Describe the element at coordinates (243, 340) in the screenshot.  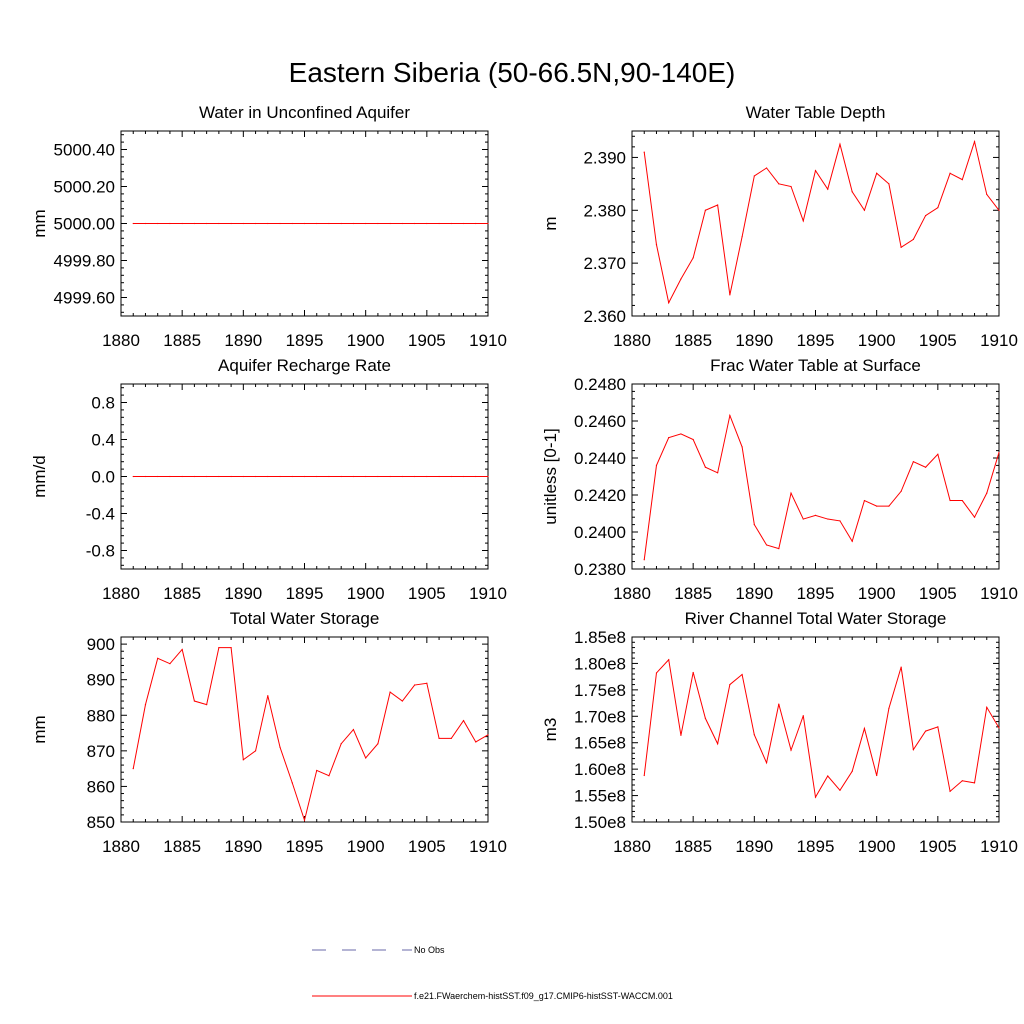
I see `x-tick-label: 1890` at that location.